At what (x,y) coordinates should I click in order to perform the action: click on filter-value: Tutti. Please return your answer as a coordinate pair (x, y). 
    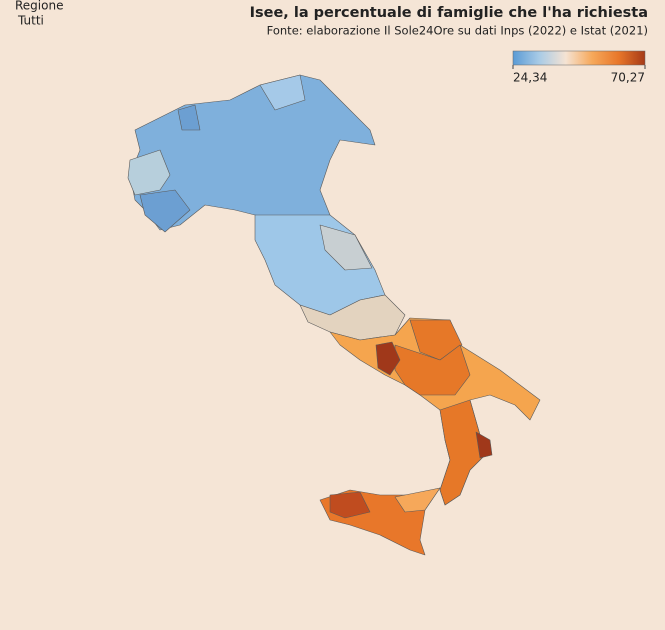
    Looking at the image, I should click on (30, 21).